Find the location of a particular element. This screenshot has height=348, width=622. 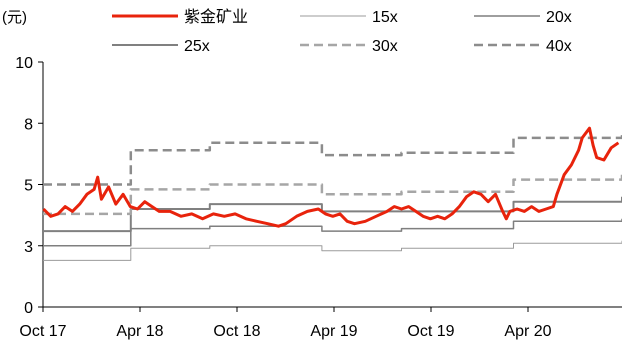

x-tick-label: Apr 18 is located at coordinates (139, 331).